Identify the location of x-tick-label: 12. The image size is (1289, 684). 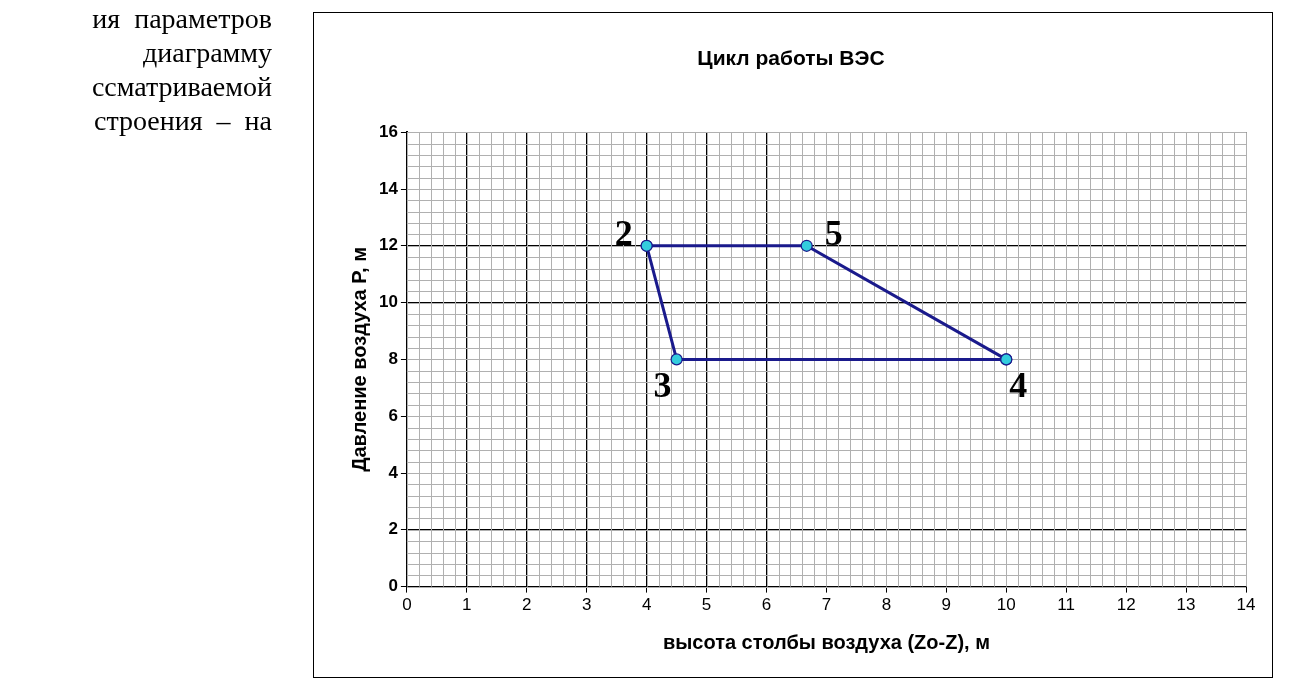
(1126, 605).